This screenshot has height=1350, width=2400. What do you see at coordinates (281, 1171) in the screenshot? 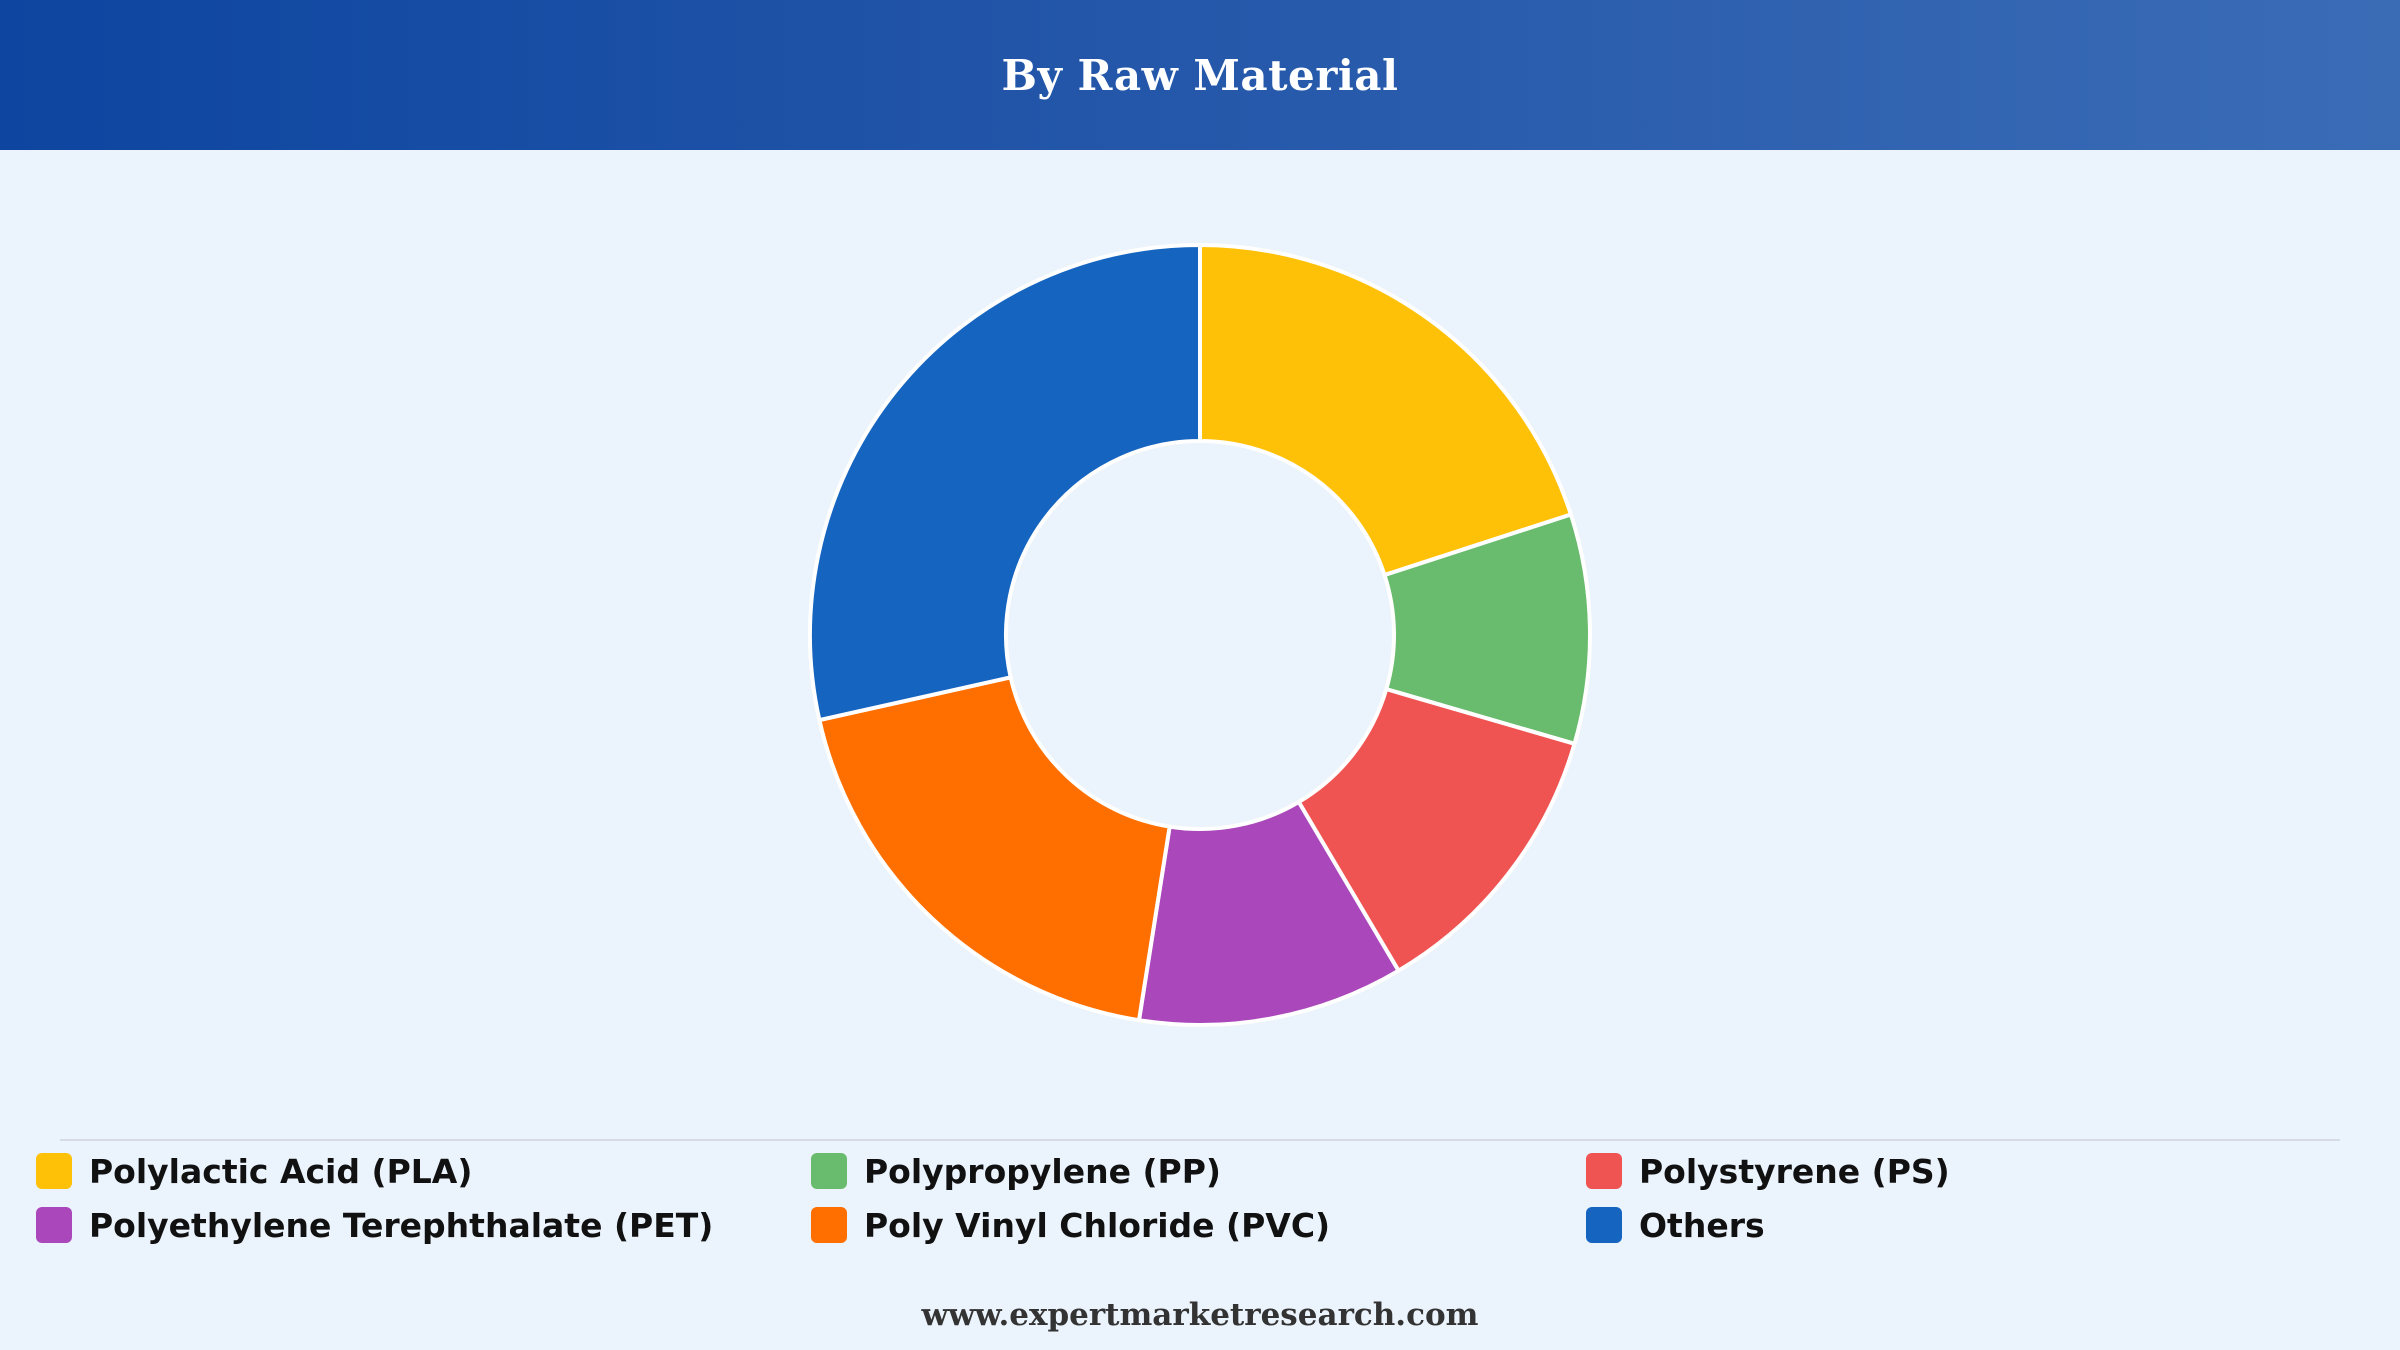
I see `legend-label: Polylactic Acid (PLA)` at bounding box center [281, 1171].